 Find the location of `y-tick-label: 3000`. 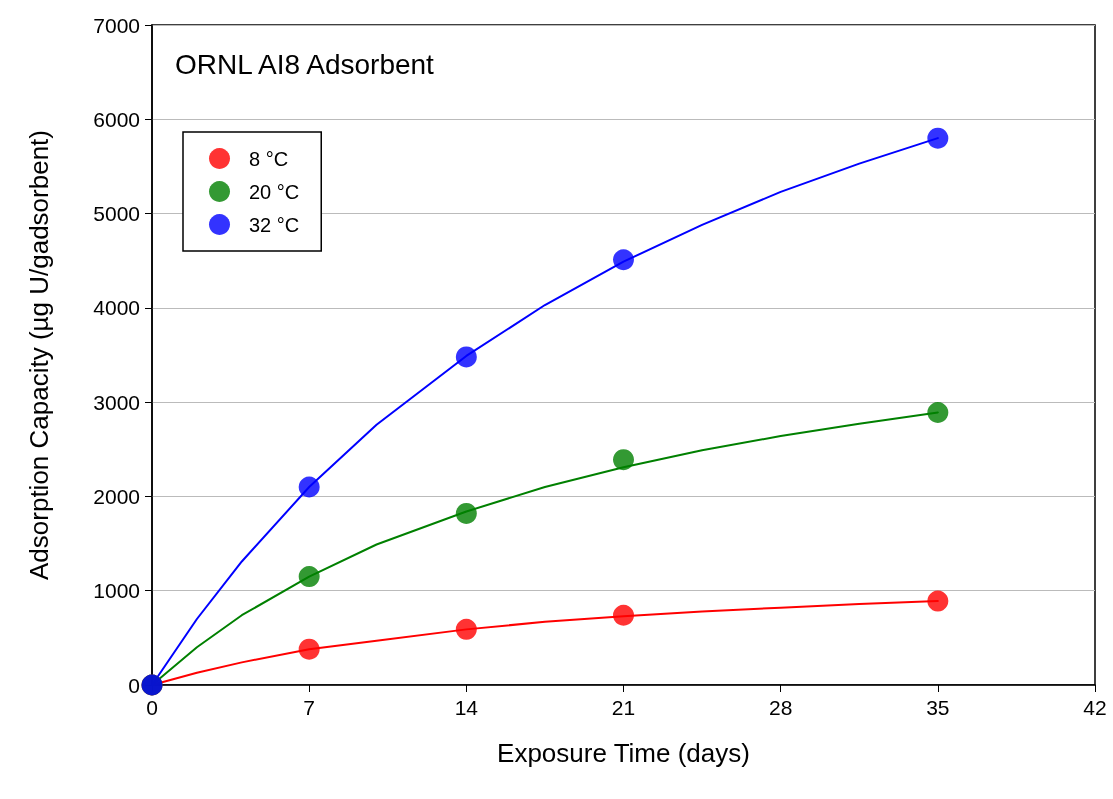

y-tick-label: 3000 is located at coordinates (116, 402).